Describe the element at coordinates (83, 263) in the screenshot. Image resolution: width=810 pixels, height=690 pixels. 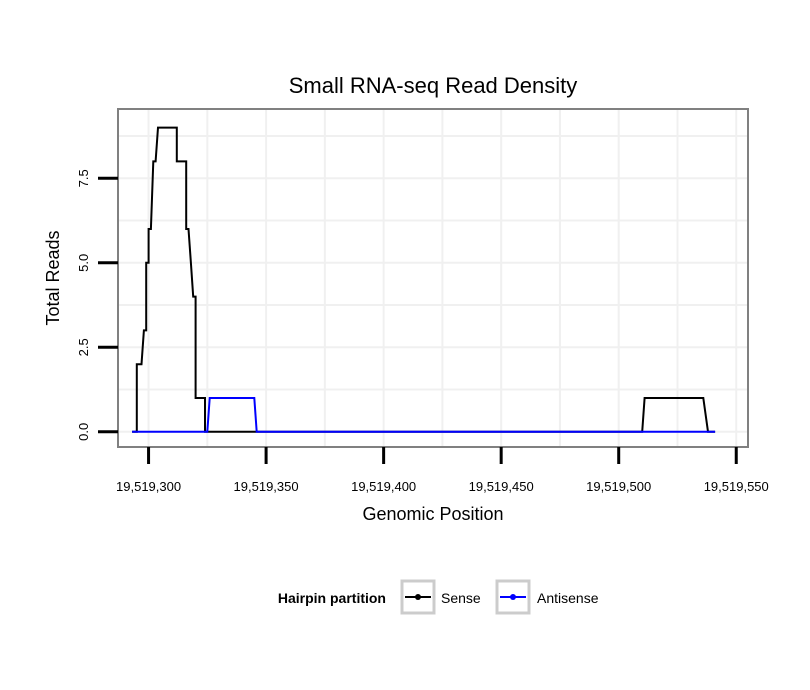
I see `y-tick-label: 5.0` at that location.